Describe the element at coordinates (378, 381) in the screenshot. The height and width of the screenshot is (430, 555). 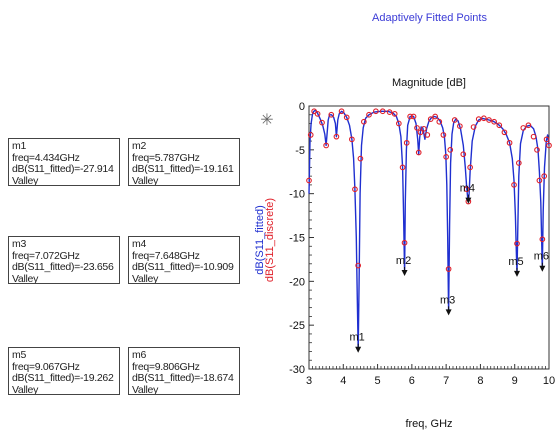
I see `x-tick-label: 5` at that location.